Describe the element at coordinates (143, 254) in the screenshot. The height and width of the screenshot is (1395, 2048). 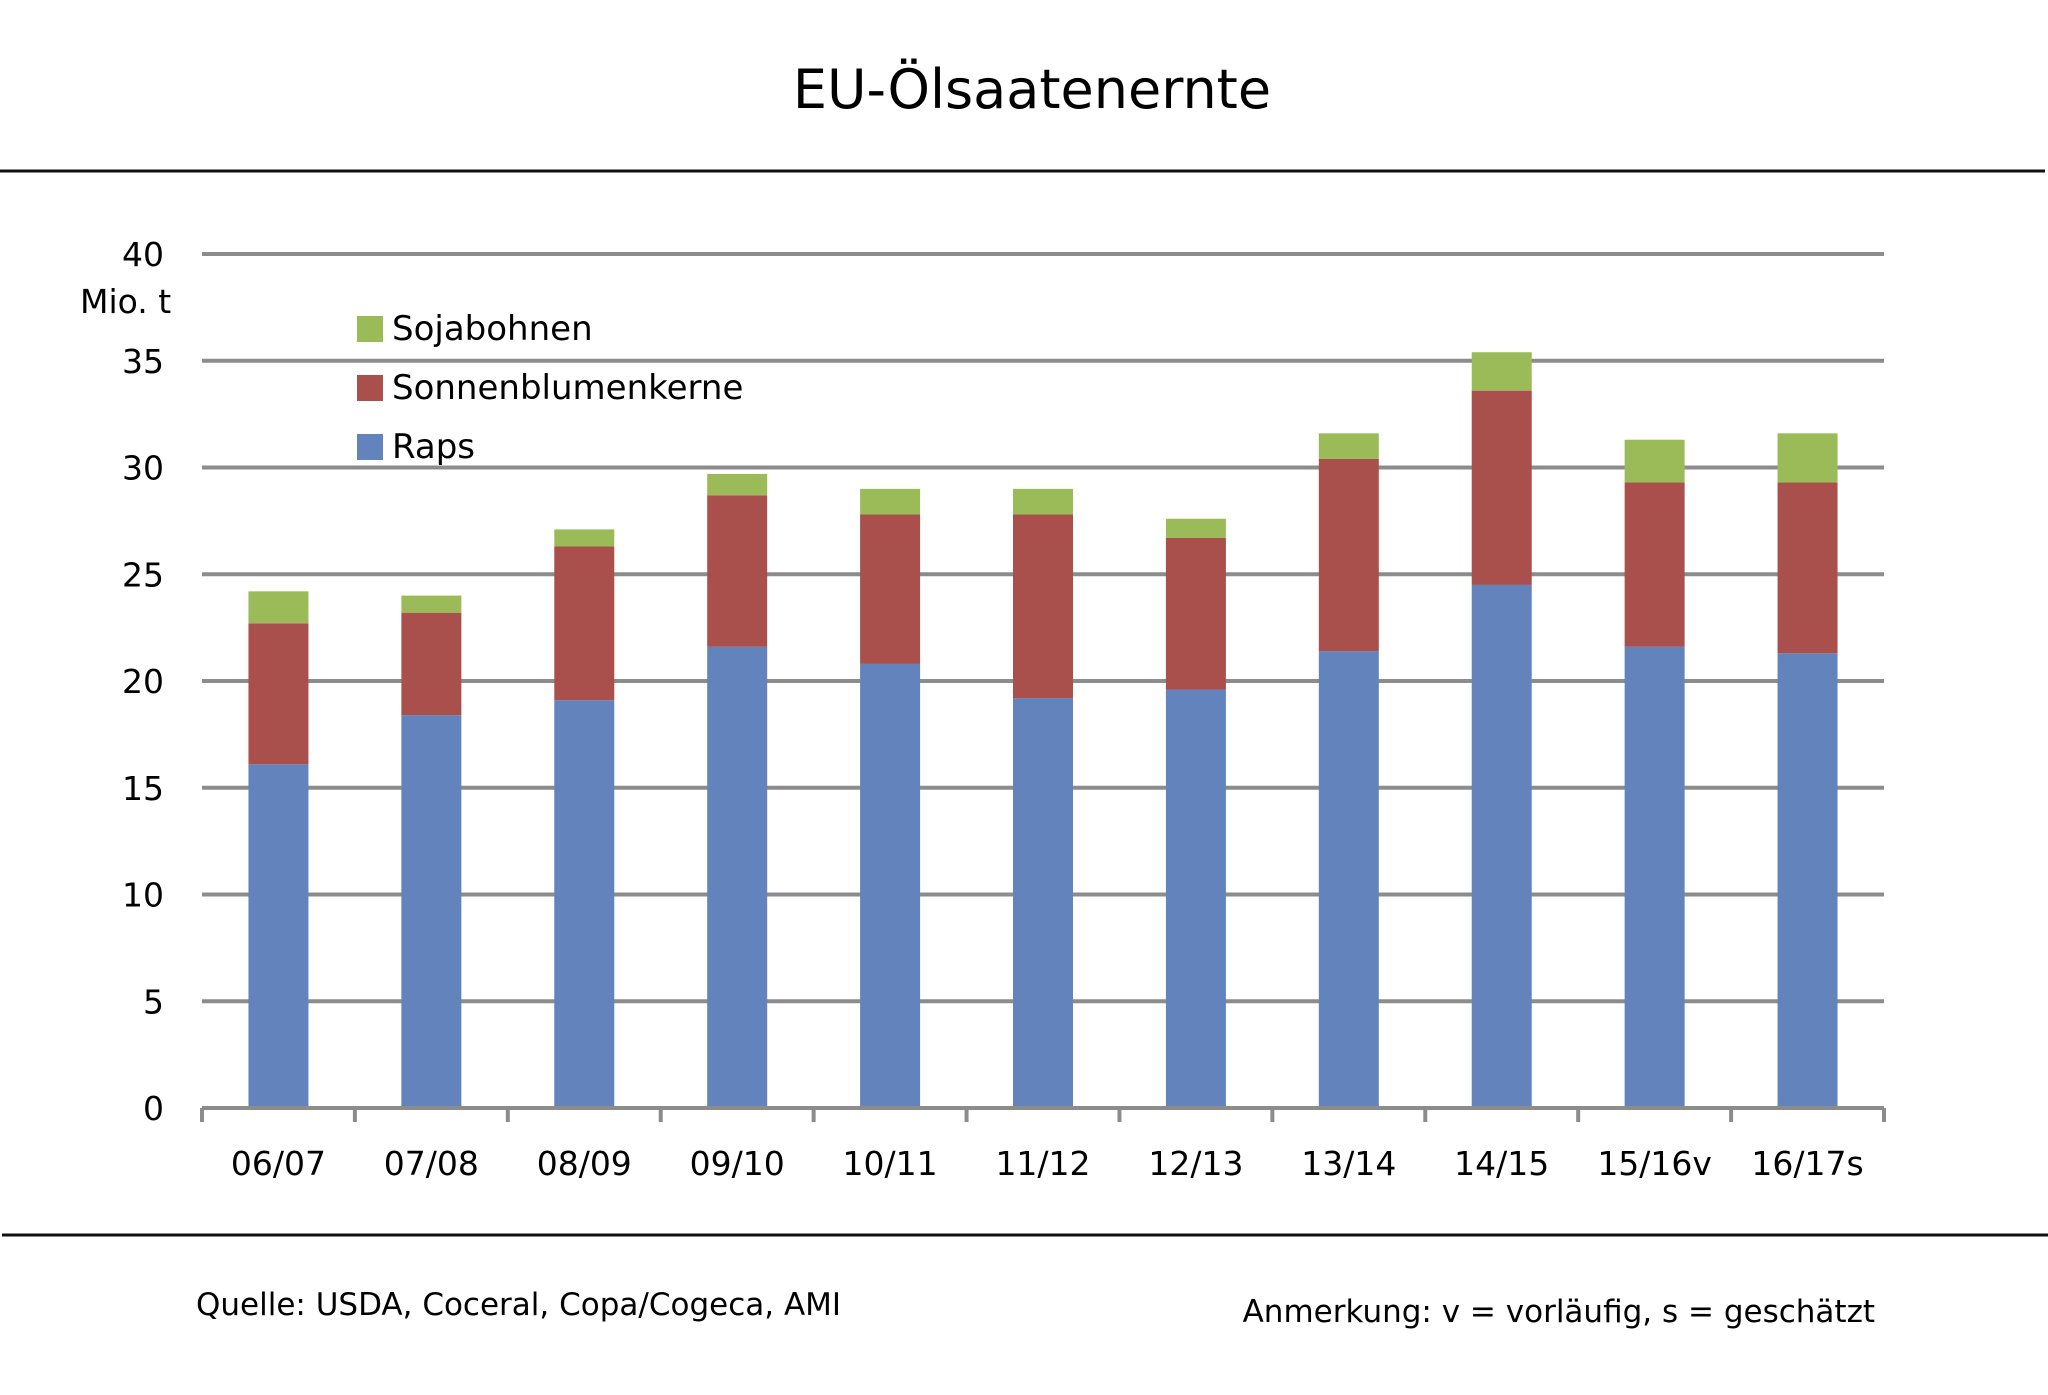
I see `y-tick-label: 40` at that location.